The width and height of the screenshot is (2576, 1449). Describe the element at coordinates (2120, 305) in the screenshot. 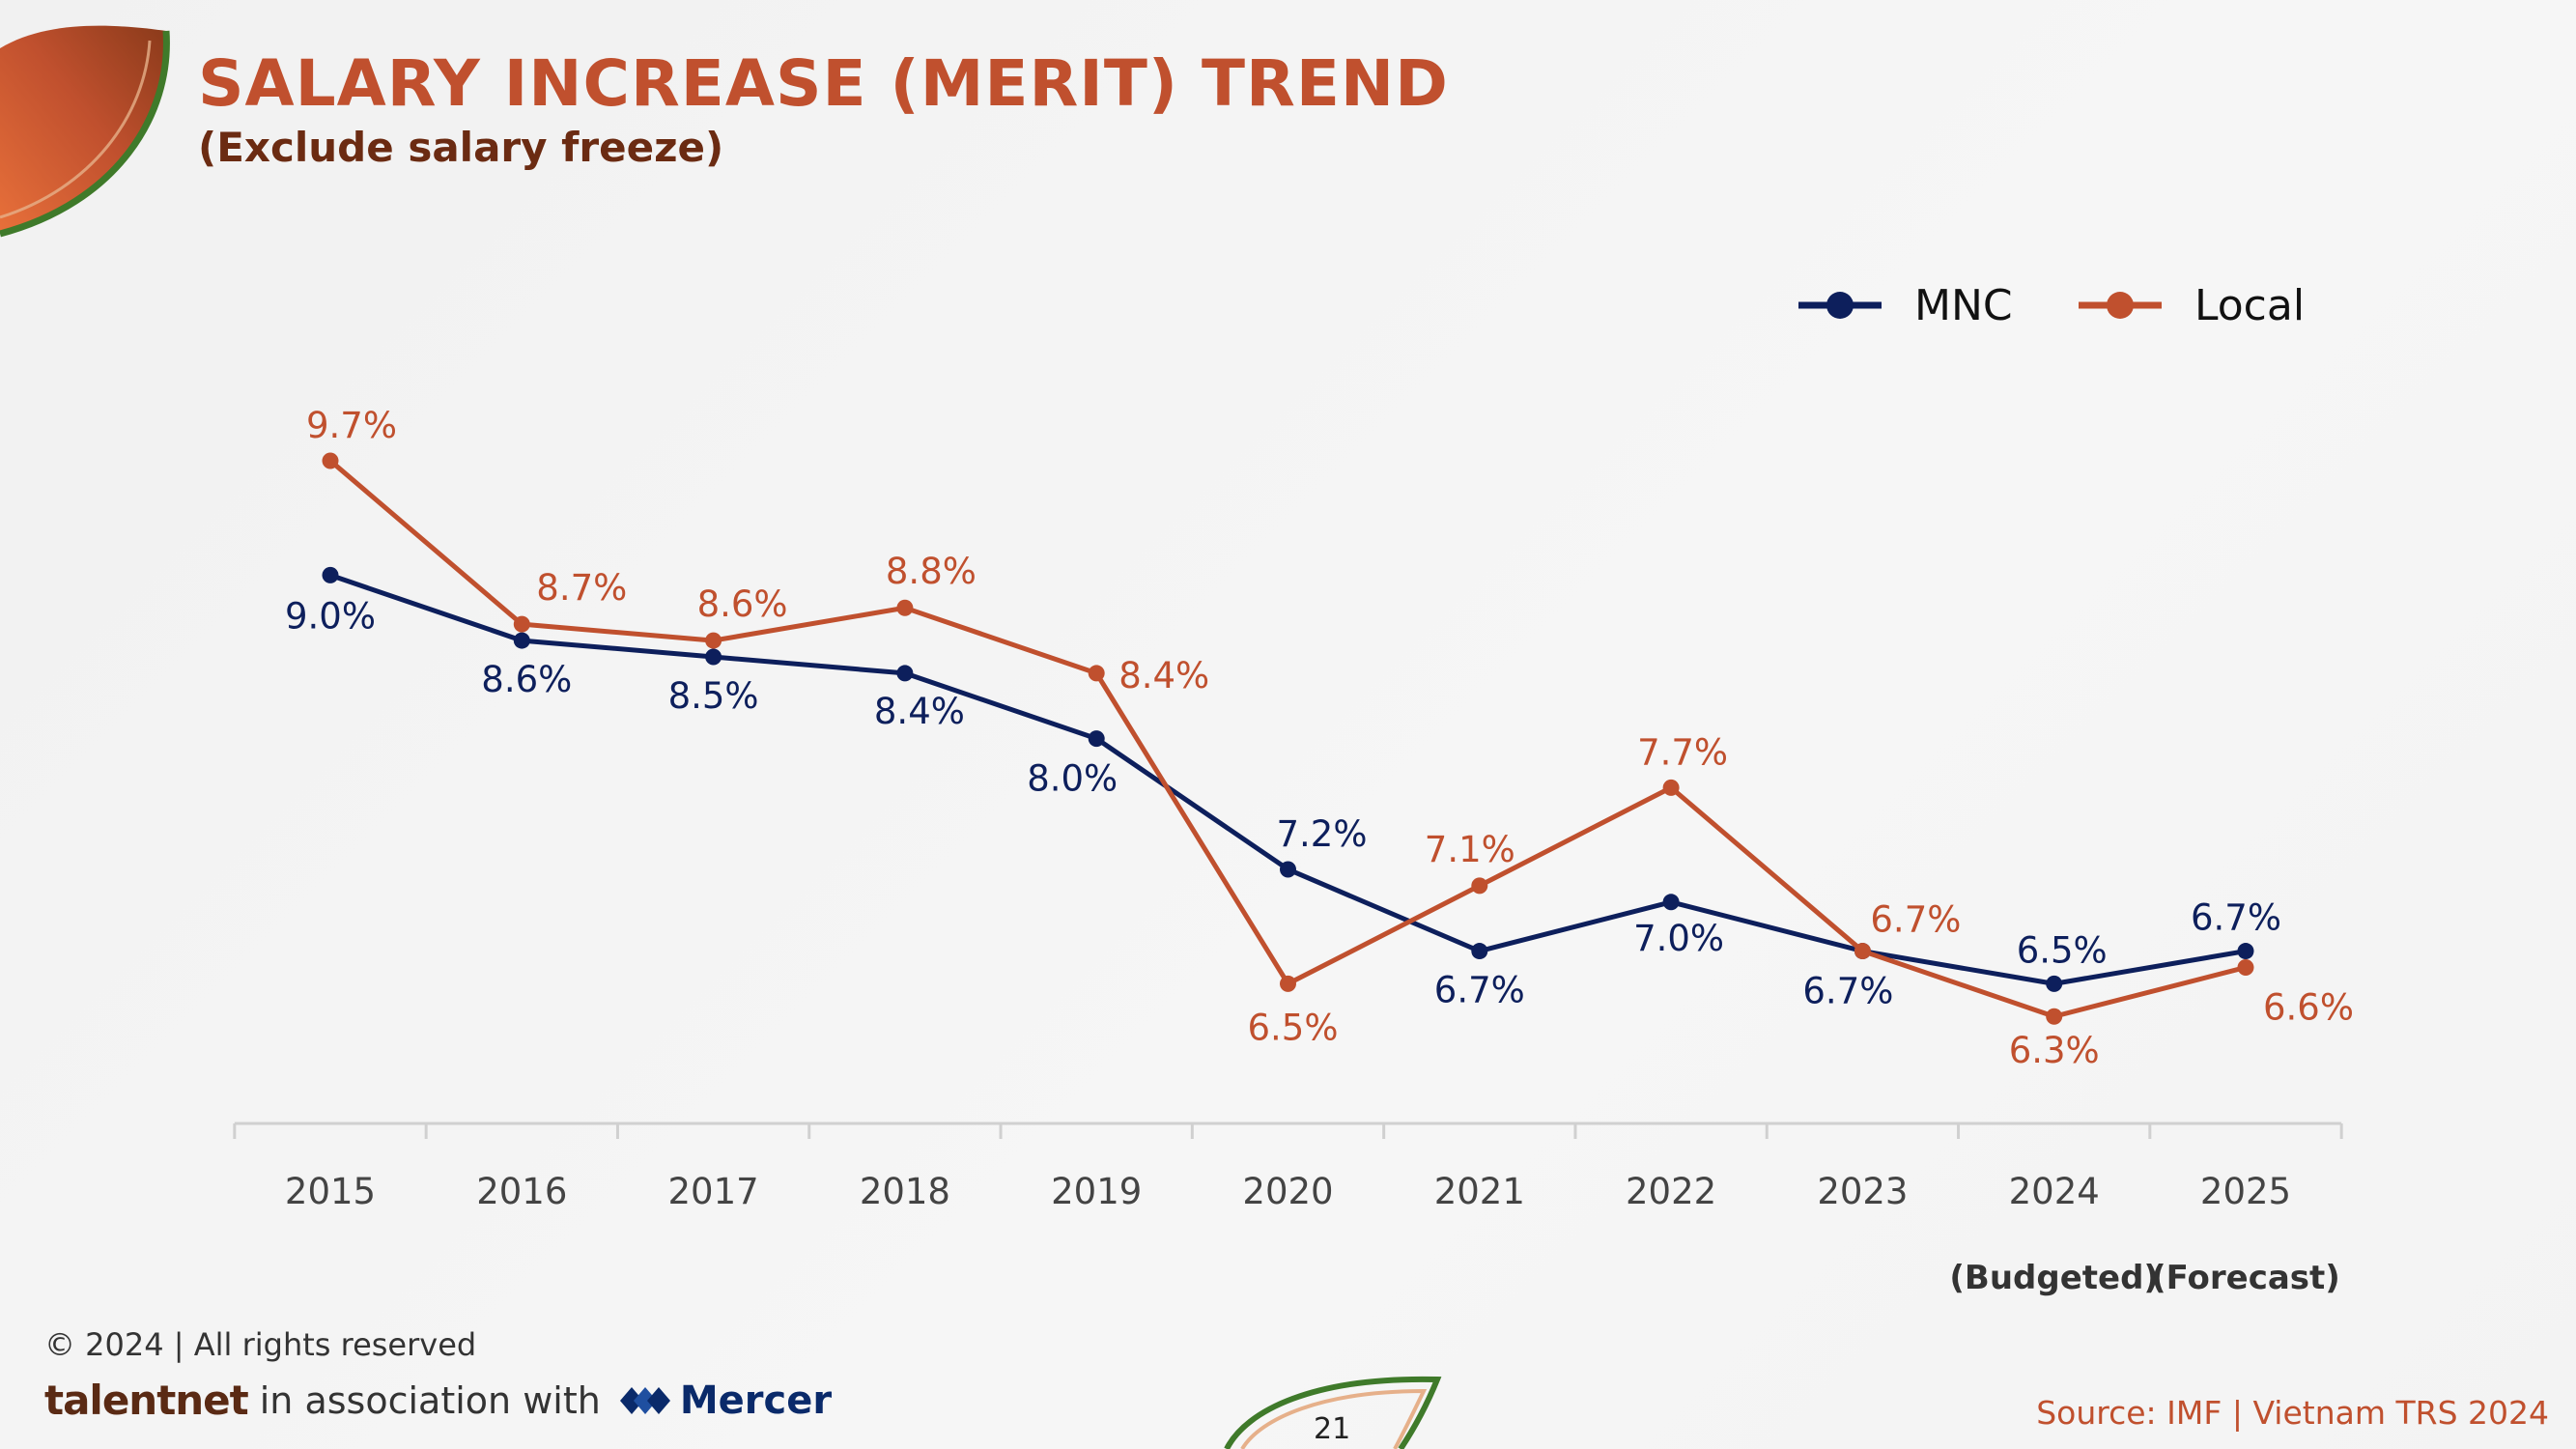

I see `legend-local-marker` at that location.